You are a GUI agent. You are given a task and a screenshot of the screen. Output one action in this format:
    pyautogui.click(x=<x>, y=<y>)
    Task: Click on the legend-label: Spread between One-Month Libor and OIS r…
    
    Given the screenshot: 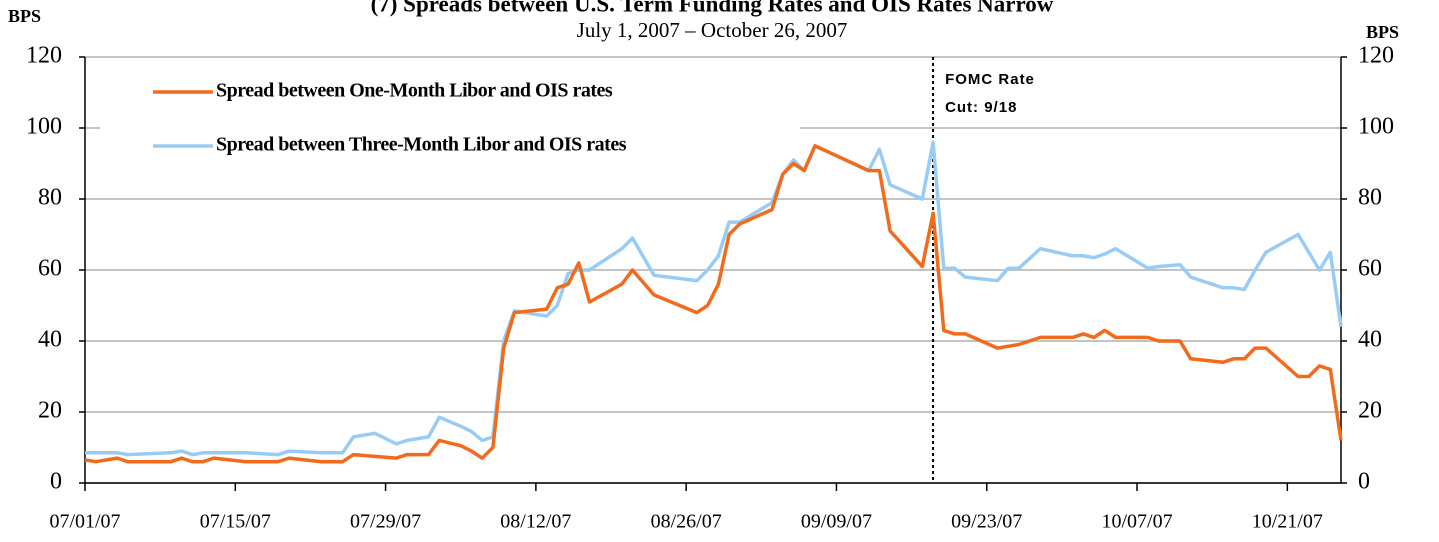 What is the action you would take?
    pyautogui.click(x=414, y=91)
    